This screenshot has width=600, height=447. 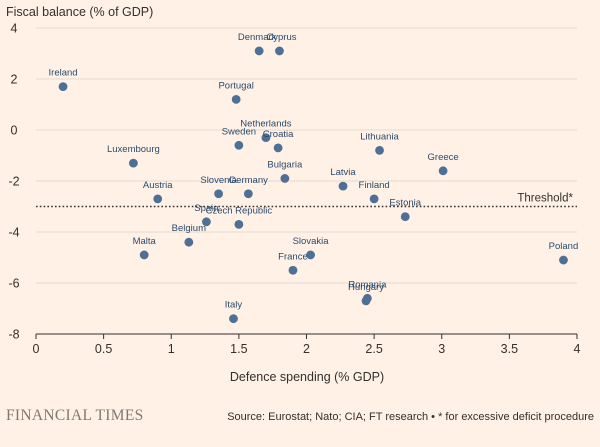 What do you see at coordinates (14, 80) in the screenshot?
I see `y-tick-label: 2` at bounding box center [14, 80].